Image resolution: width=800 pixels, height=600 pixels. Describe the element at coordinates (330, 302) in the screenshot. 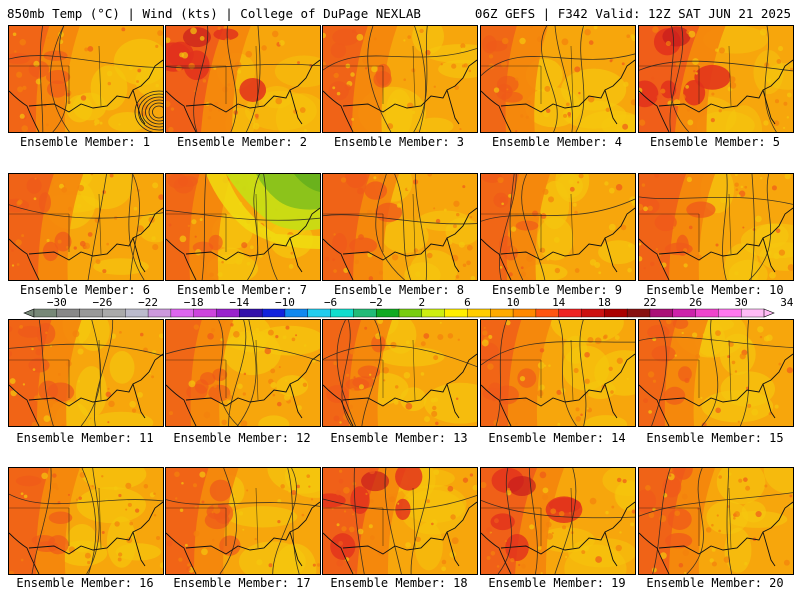

I see `colorbar-tick-label: −6` at that location.